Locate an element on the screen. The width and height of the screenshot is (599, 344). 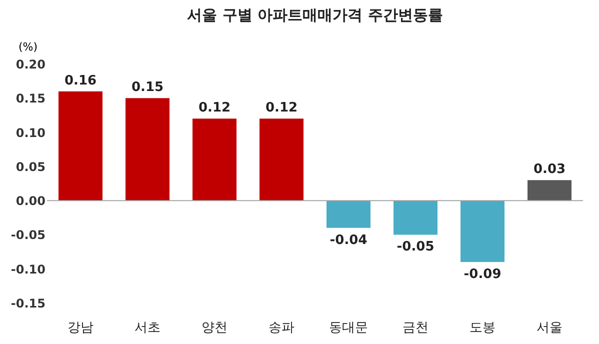
y-tick-label: 0.20 is located at coordinates (31, 65).